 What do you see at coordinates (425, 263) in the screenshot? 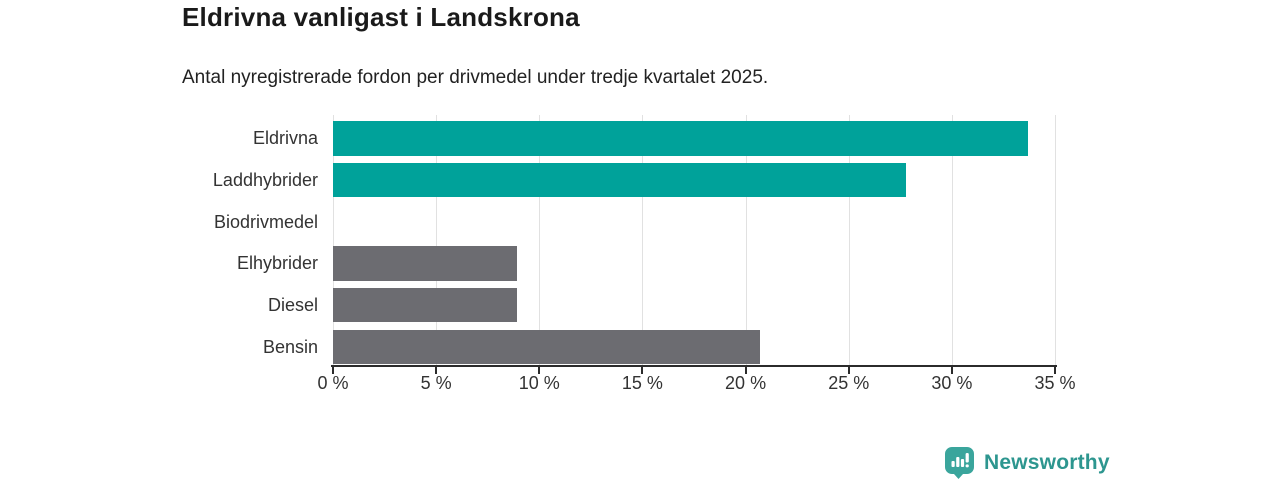
I see `bar-elhybrider` at bounding box center [425, 263].